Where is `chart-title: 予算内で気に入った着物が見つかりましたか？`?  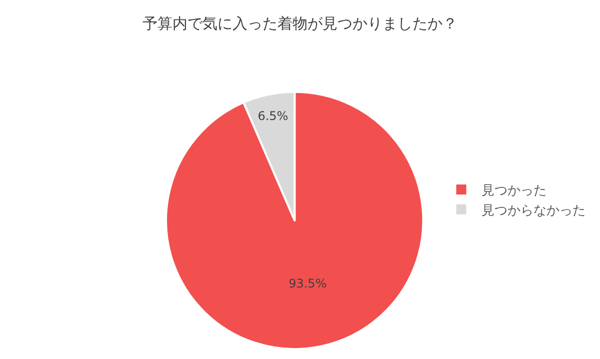
chart-title: 予算内で気に入った着物が見つかりましたか？ is located at coordinates (300, 23).